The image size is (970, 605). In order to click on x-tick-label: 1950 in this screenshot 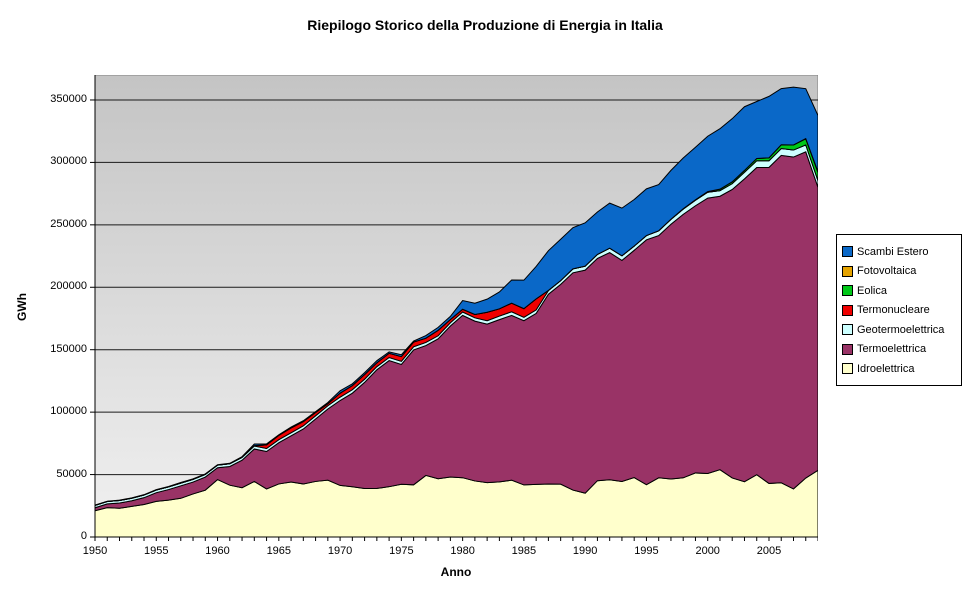, I will do `click(95, 551)`.